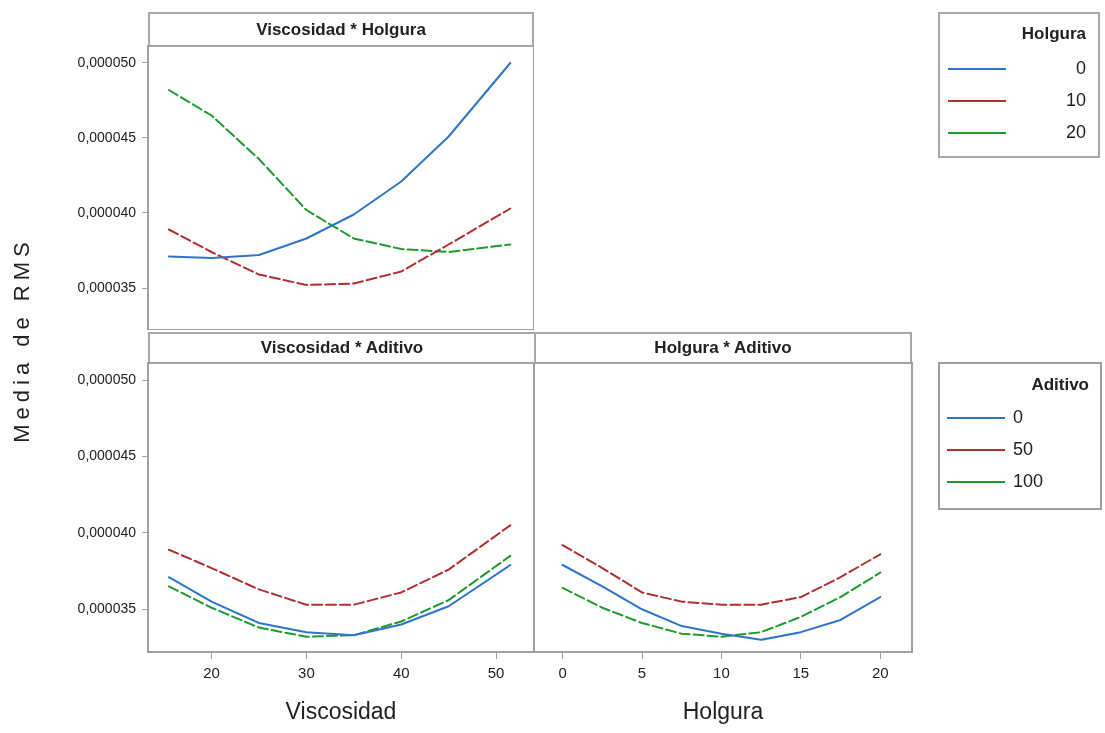 This screenshot has width=1105, height=733. What do you see at coordinates (801, 673) in the screenshot?
I see `x-tick-label: 15` at bounding box center [801, 673].